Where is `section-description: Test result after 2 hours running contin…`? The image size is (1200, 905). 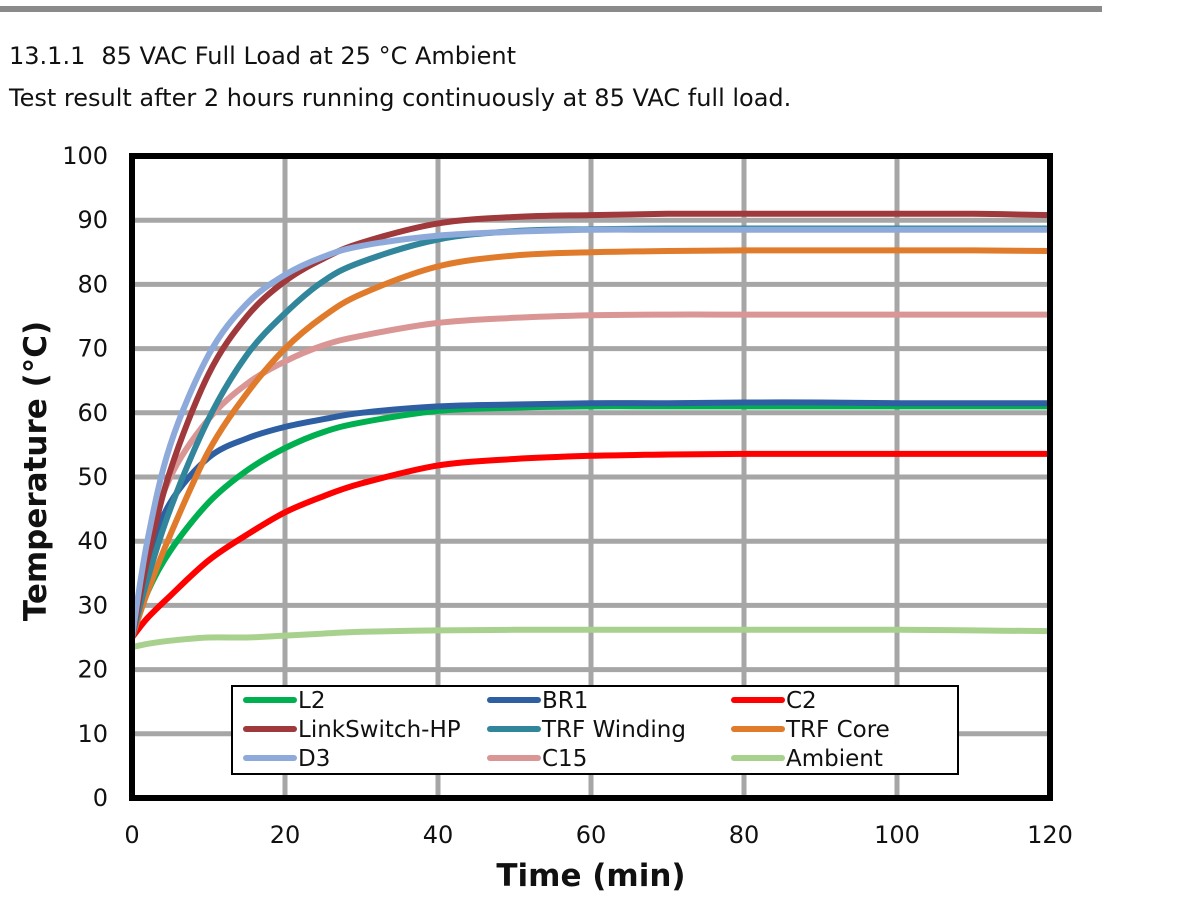 section-description: Test result after 2 hours running contin… is located at coordinates (400, 98).